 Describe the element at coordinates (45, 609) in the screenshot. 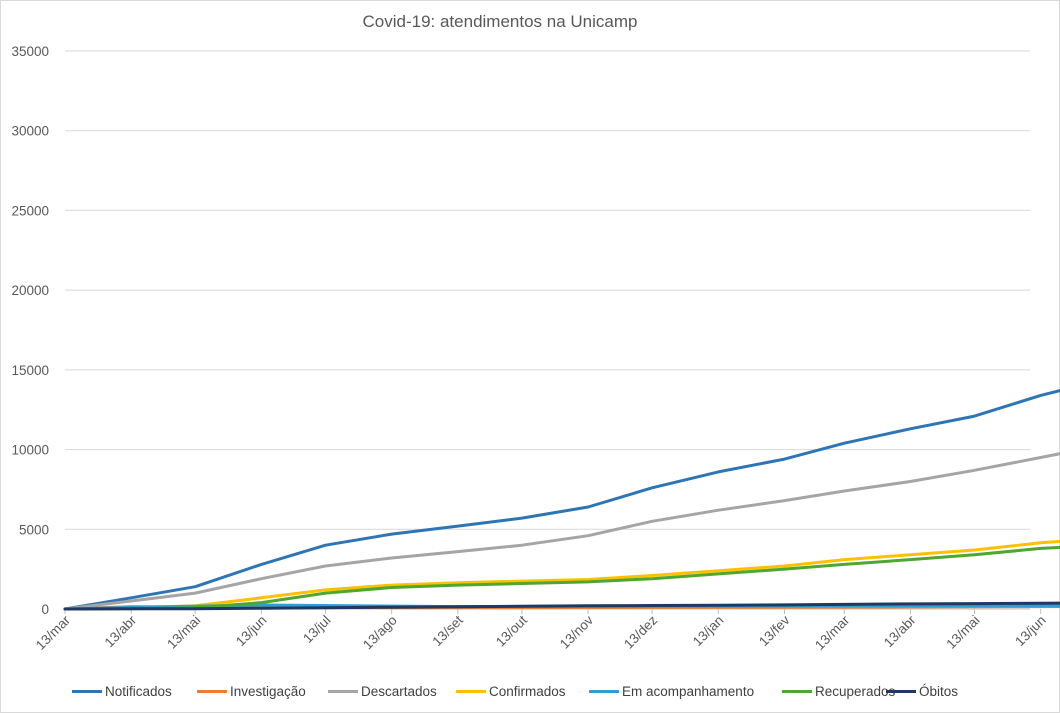

I see `y-tick-label: 0` at that location.